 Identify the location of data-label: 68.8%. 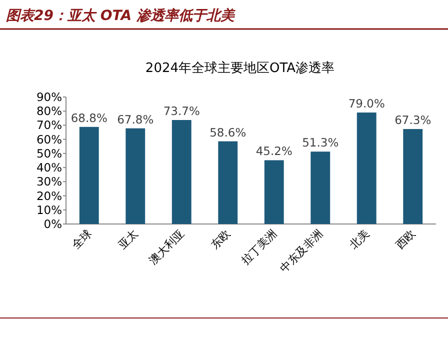
(89, 117).